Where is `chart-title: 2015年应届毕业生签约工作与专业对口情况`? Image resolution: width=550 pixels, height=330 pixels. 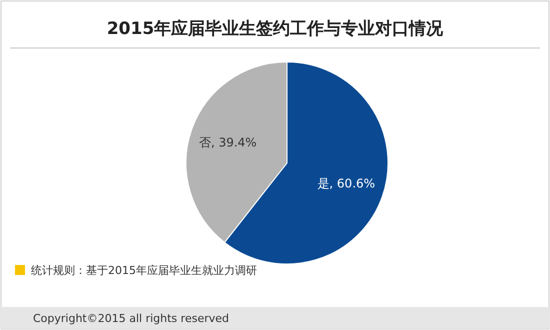
chart-title: 2015年应届毕业生签约工作与专业对口情况 is located at coordinates (275, 29).